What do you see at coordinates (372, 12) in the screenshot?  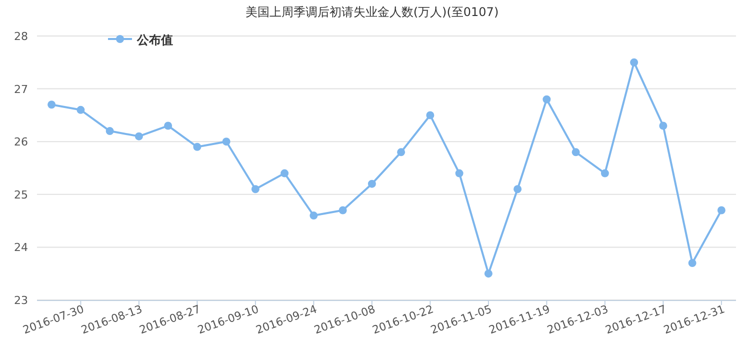 I see `chart-title: 美国上周季调后初请失业金人数(万人)(至0107)` at bounding box center [372, 12].